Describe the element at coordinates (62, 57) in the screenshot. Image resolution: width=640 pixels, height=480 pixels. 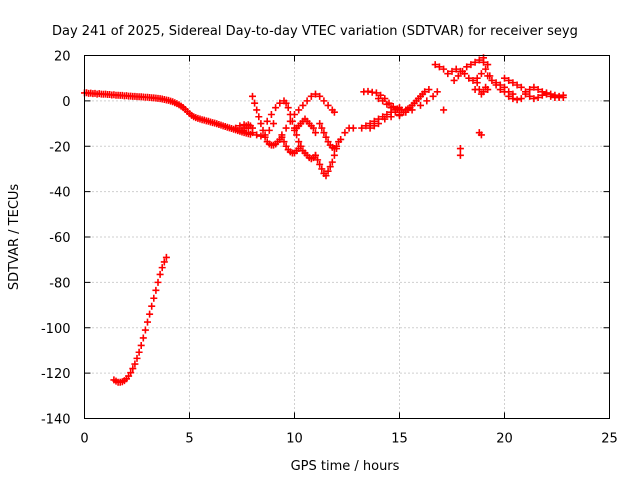
I see `y-tick-label: 20` at that location.